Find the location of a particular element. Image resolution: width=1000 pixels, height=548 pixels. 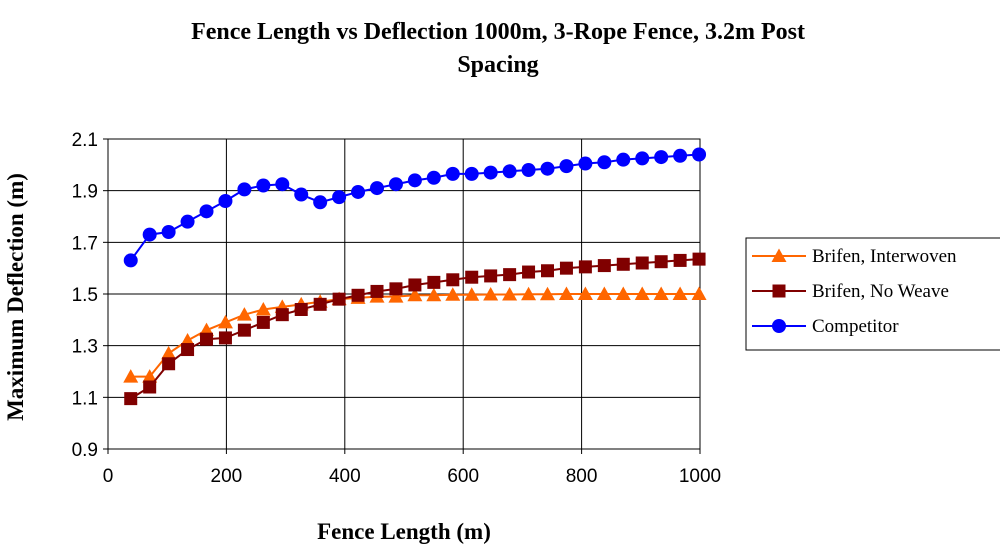

legend-entry-brifen-no-weave: Brifen, No Weave is located at coordinates (850, 291).